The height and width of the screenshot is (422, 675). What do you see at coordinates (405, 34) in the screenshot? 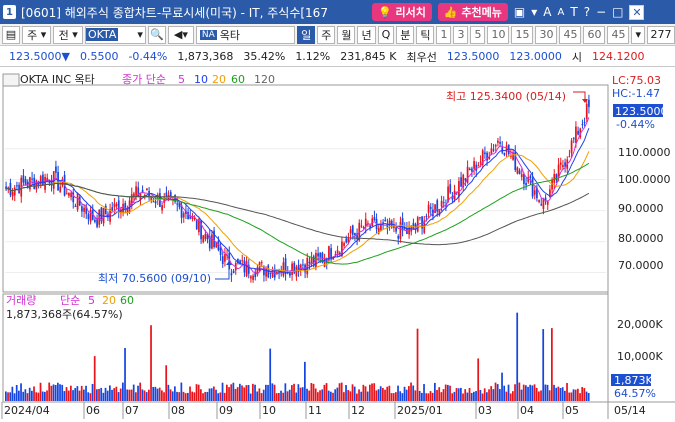
I see `period-minute: 분` at bounding box center [405, 34].